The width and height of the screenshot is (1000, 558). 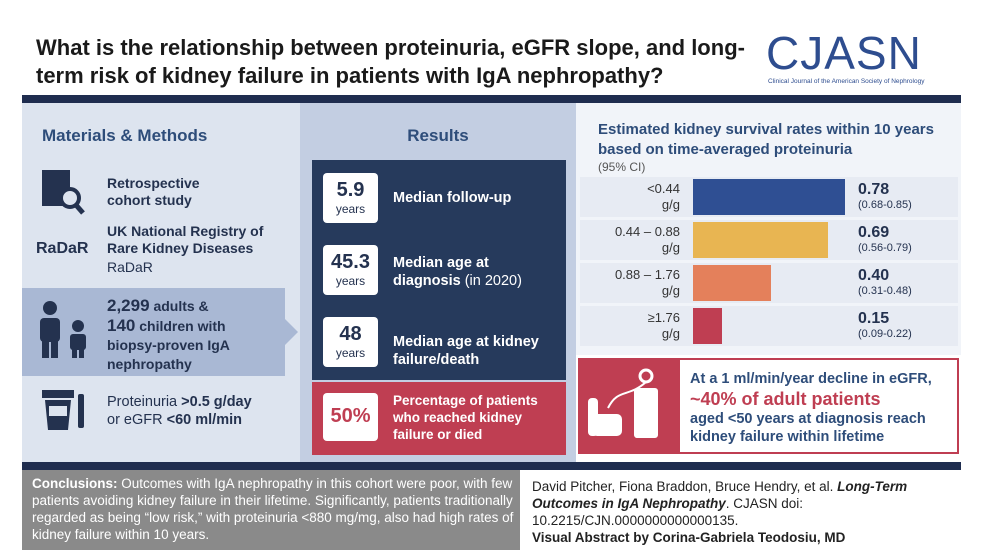 What do you see at coordinates (153, 191) in the screenshot?
I see `study-type: Retrospective cohort study` at bounding box center [153, 191].